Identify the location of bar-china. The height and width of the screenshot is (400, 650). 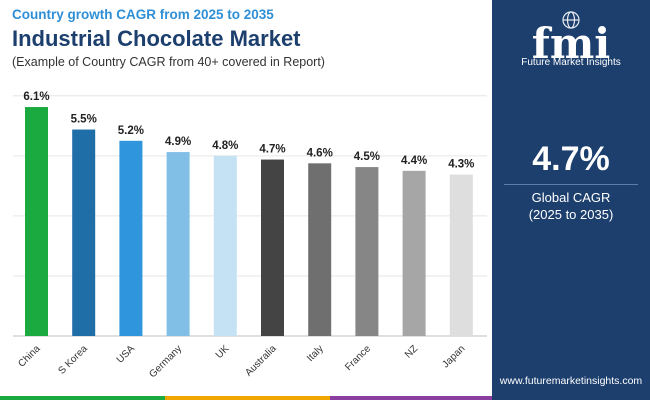
(36, 221).